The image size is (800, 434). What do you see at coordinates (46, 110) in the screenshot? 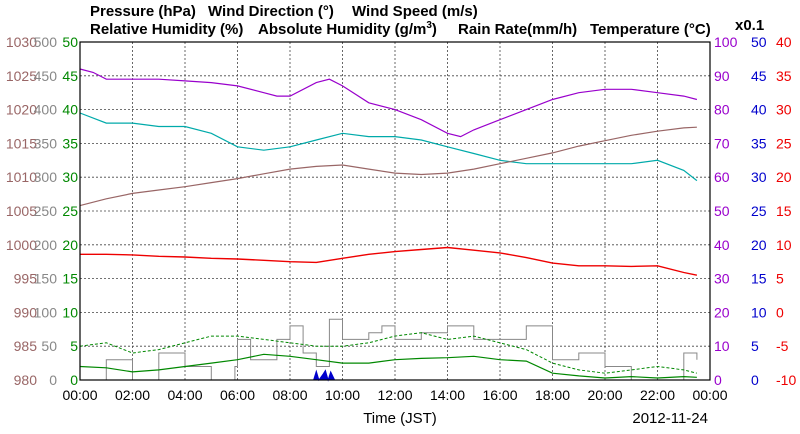
I see `wind-direction-tick-label: 400` at bounding box center [46, 110].